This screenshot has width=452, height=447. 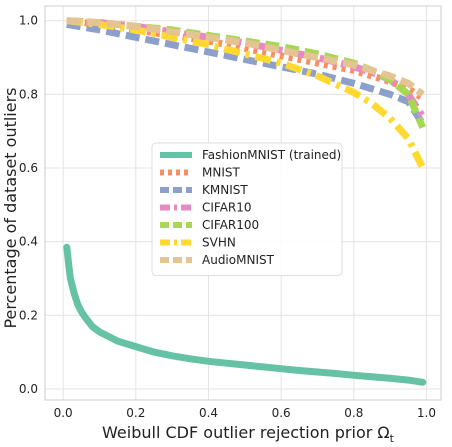 I want to click on x-axis-label: Weibull CDF outlier rejection prior Ωt, so click(x=248, y=433).